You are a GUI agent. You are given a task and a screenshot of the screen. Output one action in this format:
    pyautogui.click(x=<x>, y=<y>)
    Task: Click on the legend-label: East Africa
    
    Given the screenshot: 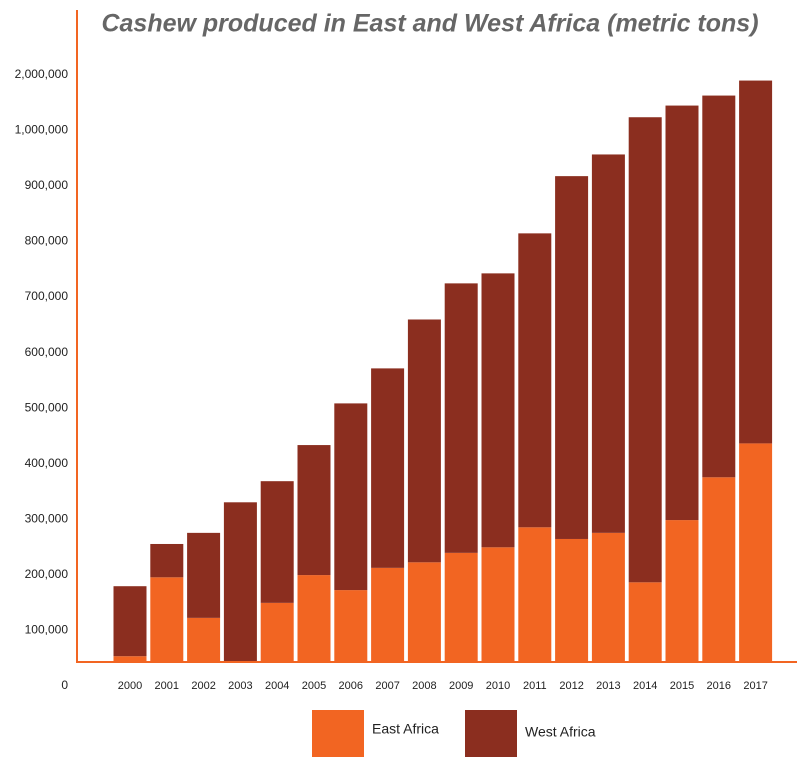 What is the action you would take?
    pyautogui.click(x=405, y=729)
    